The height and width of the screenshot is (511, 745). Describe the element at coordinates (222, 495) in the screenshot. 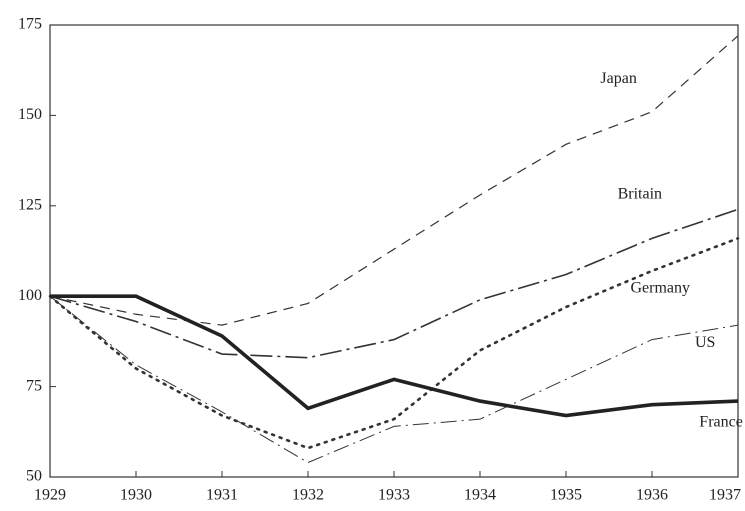

I see `x-tick-label: 1931` at that location.